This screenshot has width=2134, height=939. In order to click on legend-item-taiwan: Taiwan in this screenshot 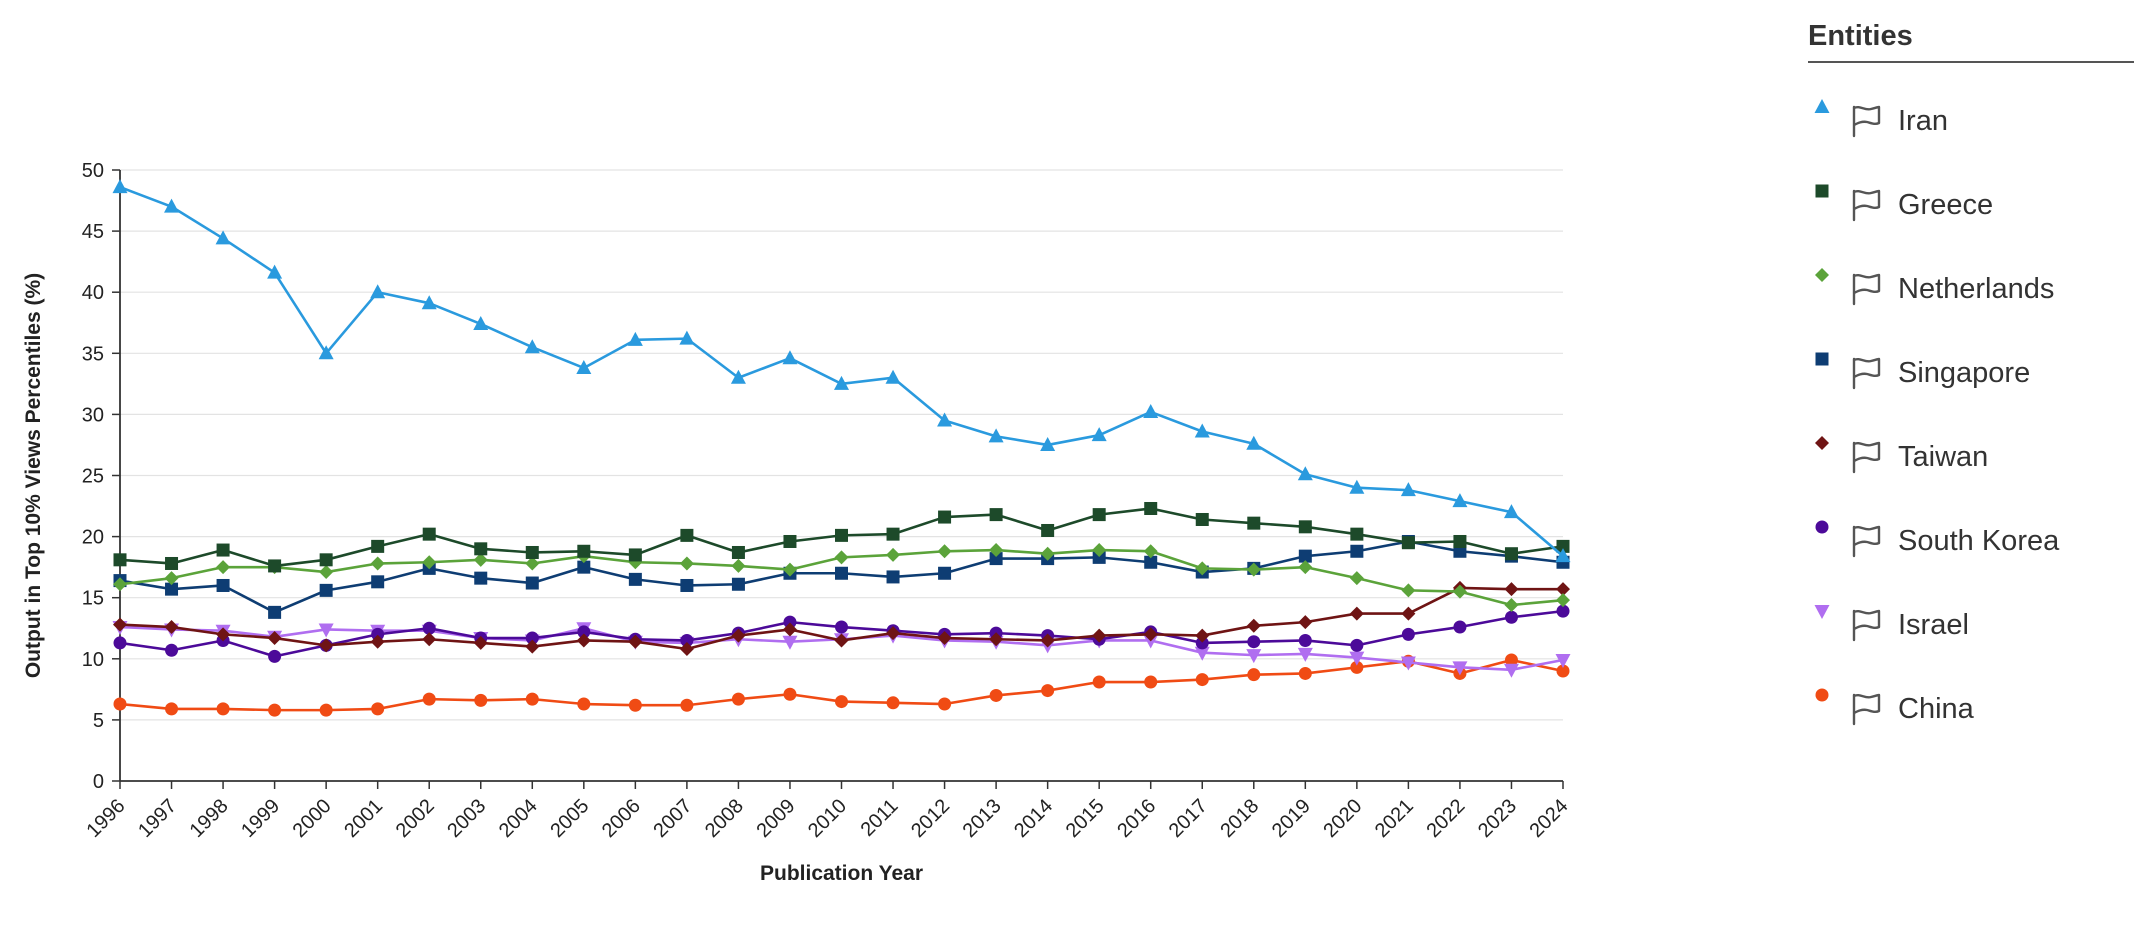, I will do `click(1971, 457)`.